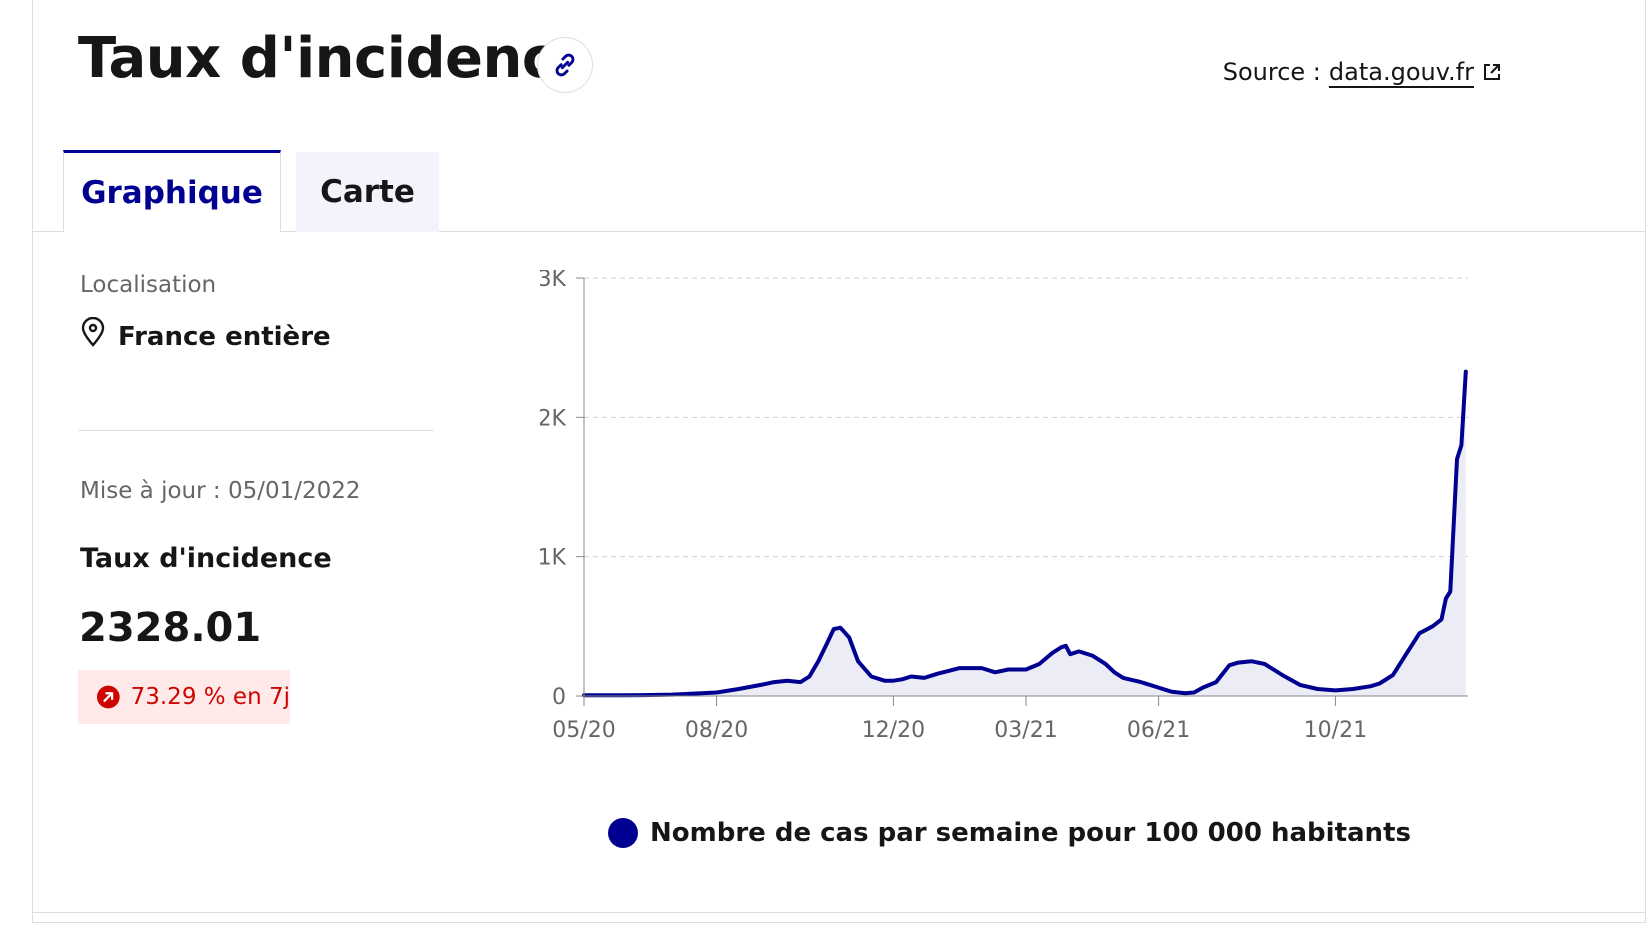  I want to click on trend-up-icon, so click(108, 697).